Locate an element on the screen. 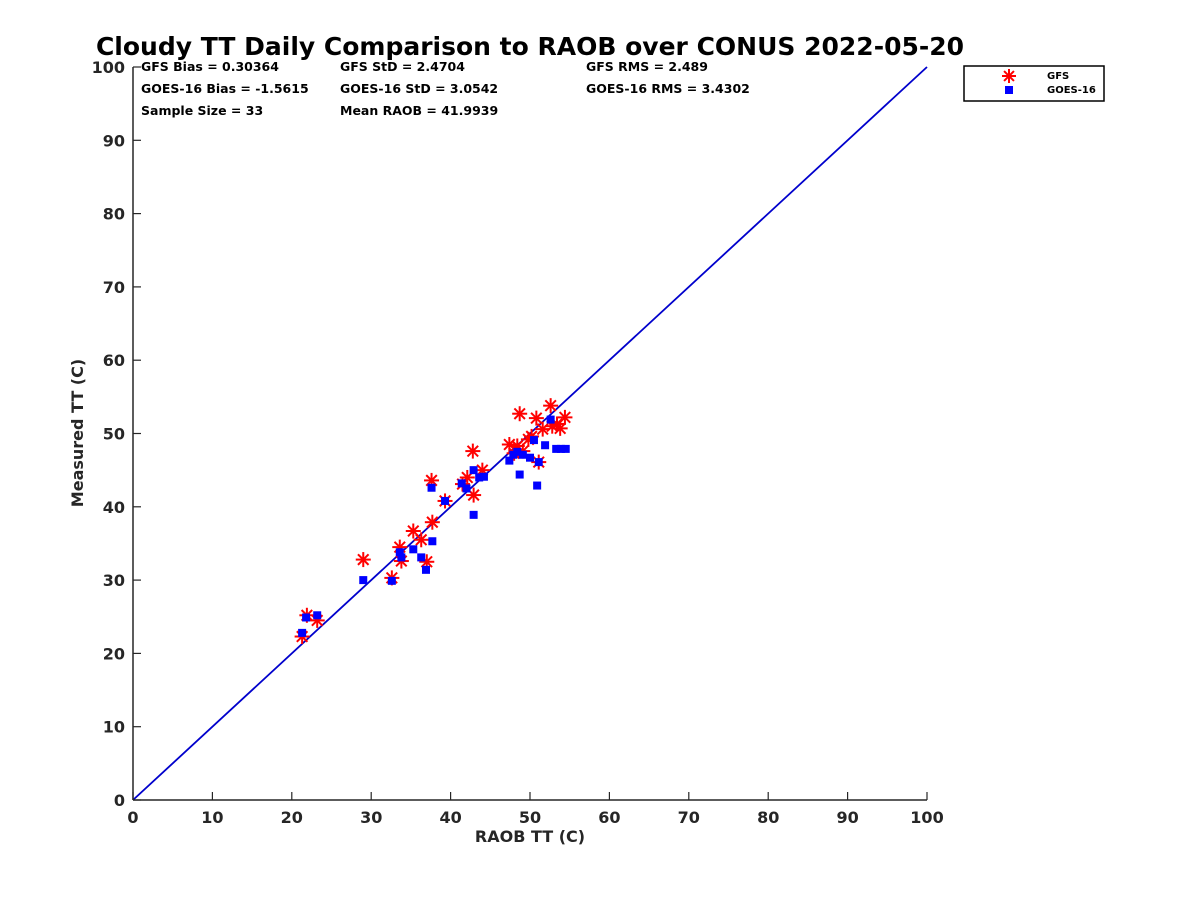 The image size is (1200, 900). legend-goes16-marker is located at coordinates (1009, 90).